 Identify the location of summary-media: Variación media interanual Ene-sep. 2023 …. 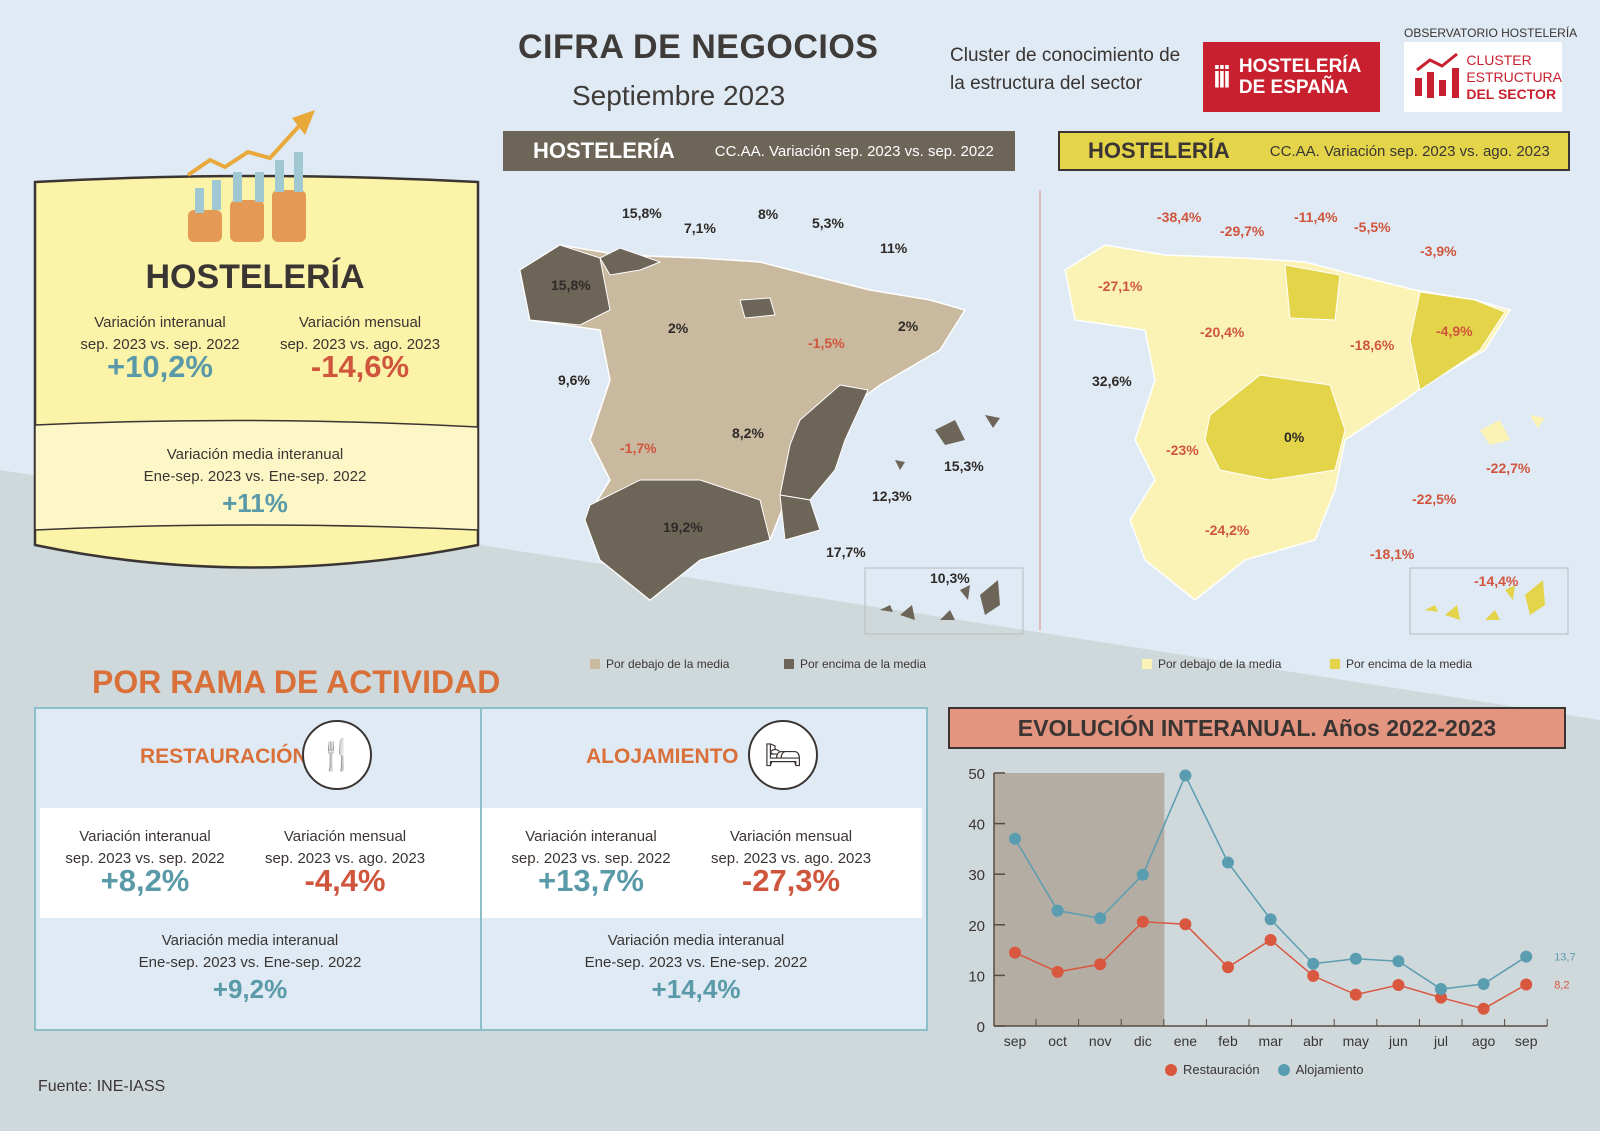
(255, 481).